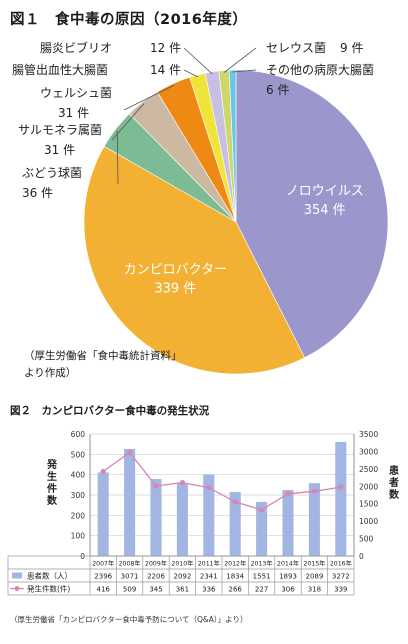 The image size is (408, 644). Describe the element at coordinates (165, 70) in the screenshot. I see `pie-outside-value-5: 14 件` at that location.